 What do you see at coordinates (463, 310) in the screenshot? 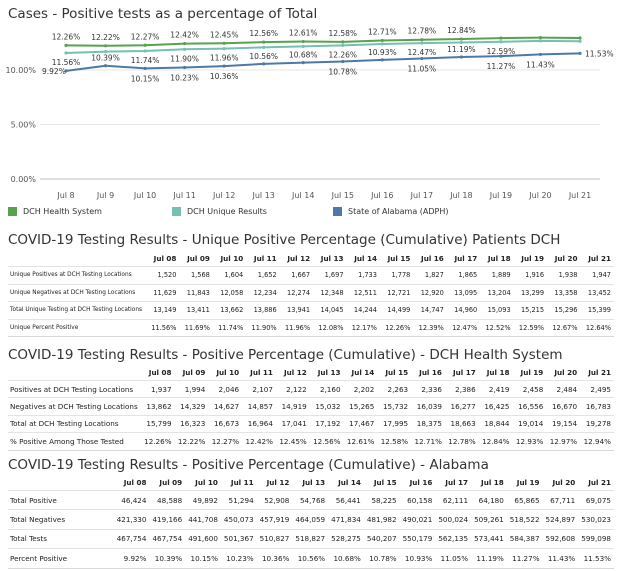
I see `table-cell: 14,960` at bounding box center [463, 310].